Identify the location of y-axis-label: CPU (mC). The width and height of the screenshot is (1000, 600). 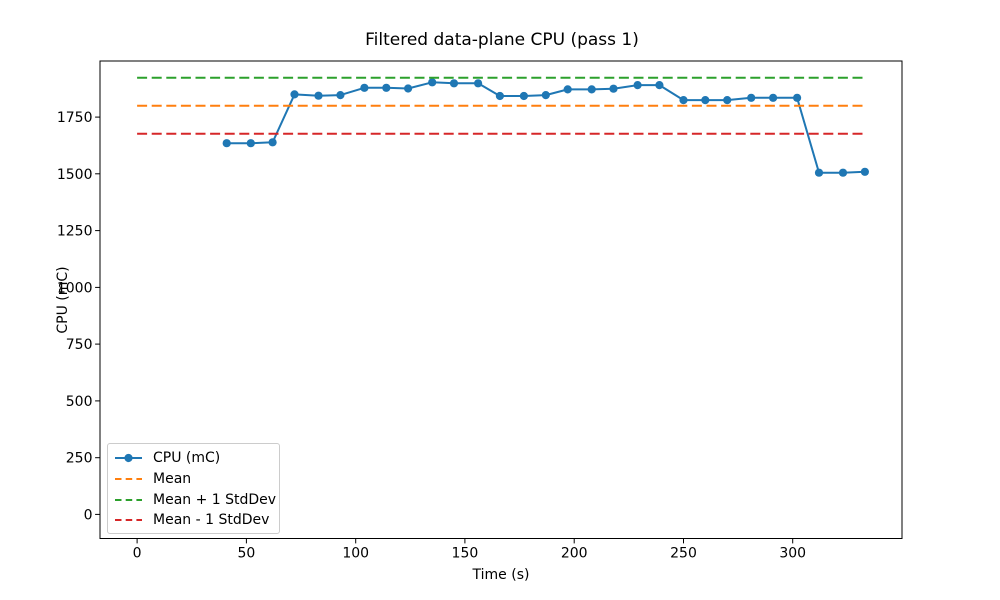
(63, 300).